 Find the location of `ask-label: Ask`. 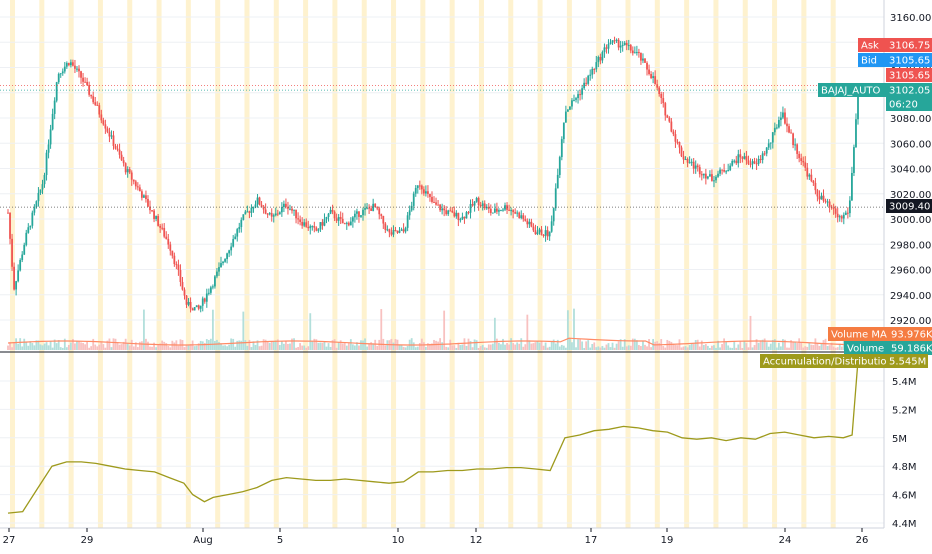

ask-label: Ask is located at coordinates (870, 46).